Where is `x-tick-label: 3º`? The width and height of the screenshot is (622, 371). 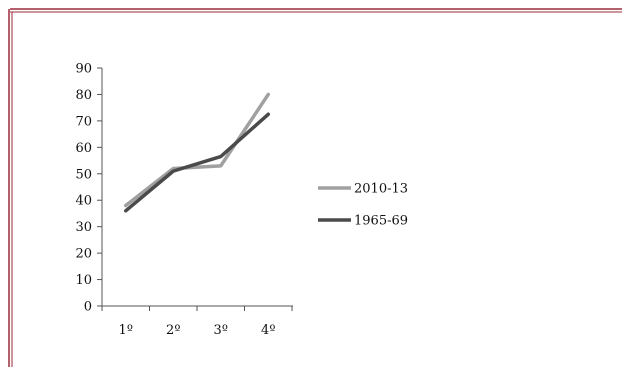
x-tick-label: 3º is located at coordinates (221, 330).